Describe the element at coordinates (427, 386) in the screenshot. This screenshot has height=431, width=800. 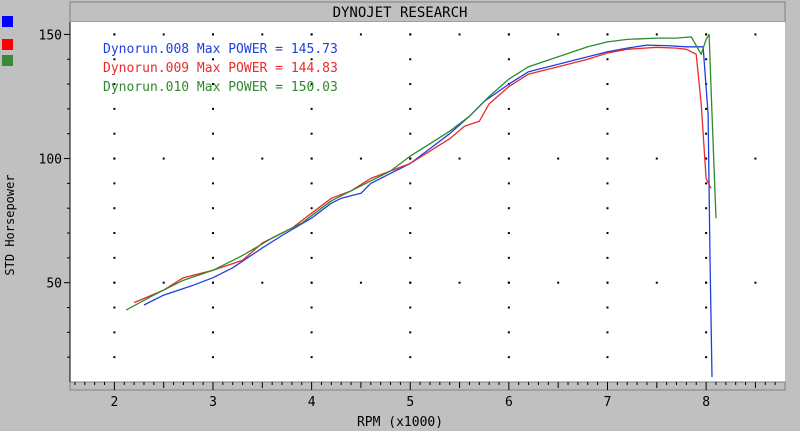
I see `x-axis-strip` at that location.